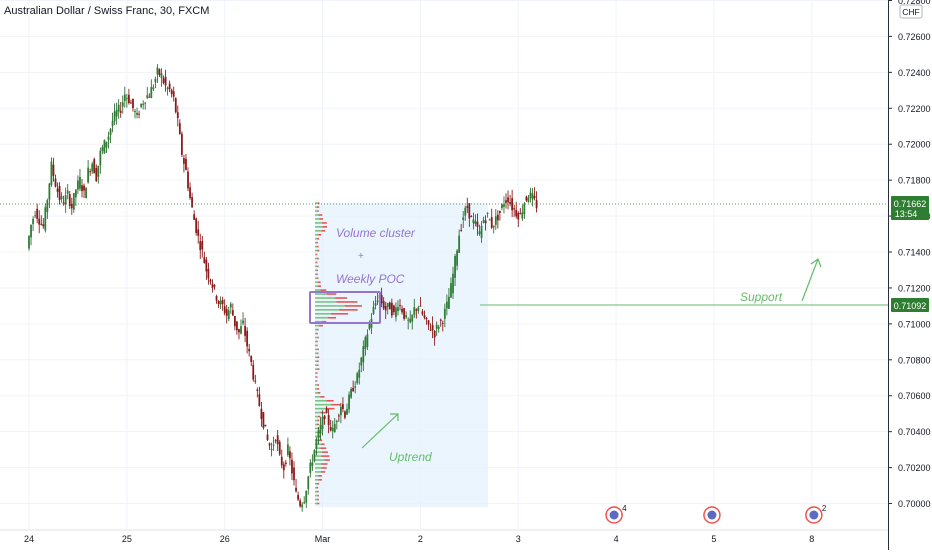 The width and height of the screenshot is (932, 555). I want to click on date-price-range-box, so click(401, 355).